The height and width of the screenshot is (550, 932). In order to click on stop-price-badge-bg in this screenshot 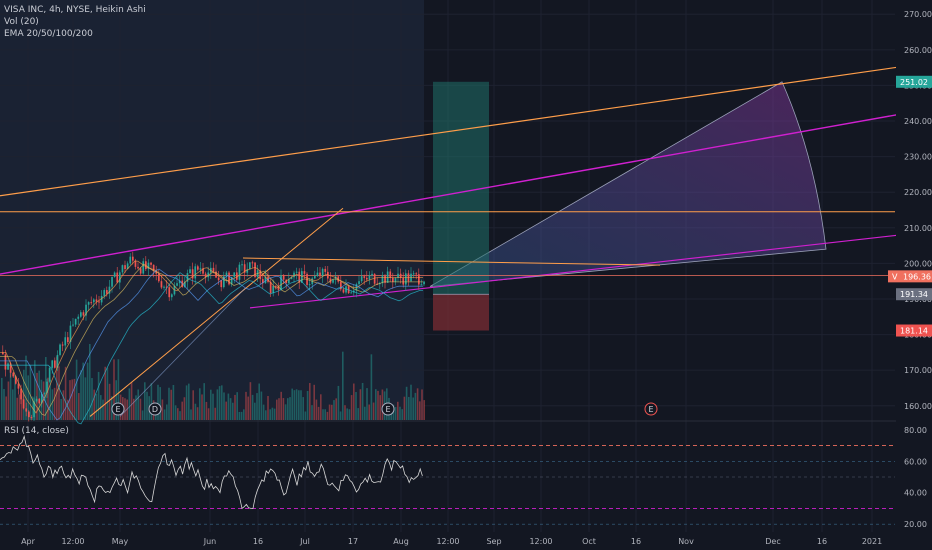, I will do `click(914, 330)`.